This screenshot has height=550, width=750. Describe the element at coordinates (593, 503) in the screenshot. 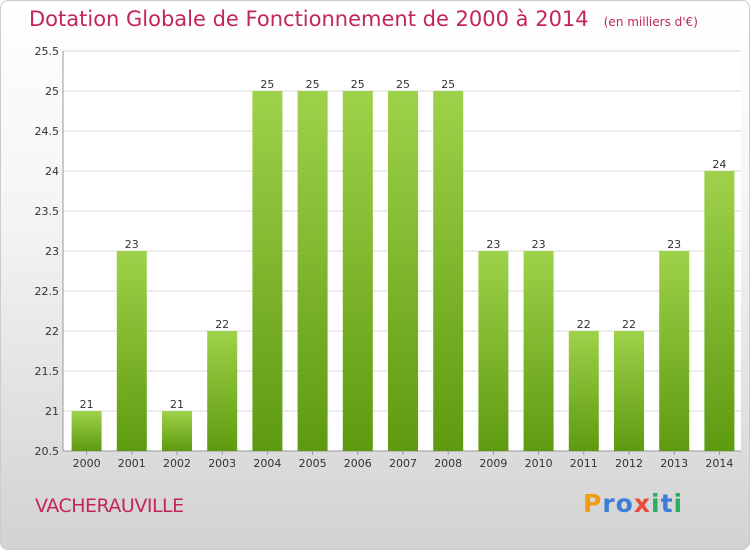

I see `logo-letter: P` at that location.